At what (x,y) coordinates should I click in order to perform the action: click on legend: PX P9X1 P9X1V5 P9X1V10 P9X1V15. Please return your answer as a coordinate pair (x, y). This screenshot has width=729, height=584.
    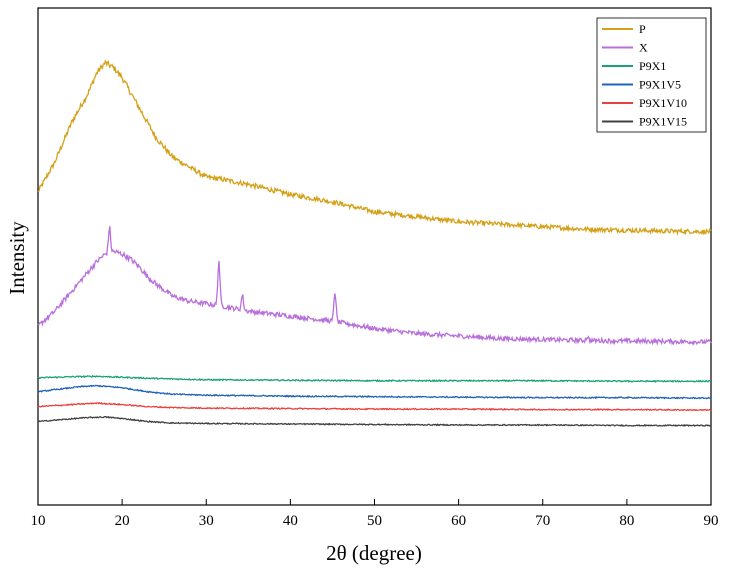
    Looking at the image, I should click on (651, 75).